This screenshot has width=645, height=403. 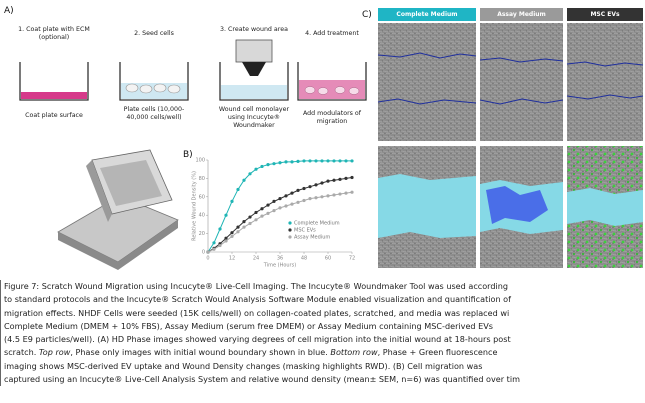 What do you see at coordinates (279, 266) in the screenshot?
I see `x-axis-label: Time (Hours)` at bounding box center [279, 266].